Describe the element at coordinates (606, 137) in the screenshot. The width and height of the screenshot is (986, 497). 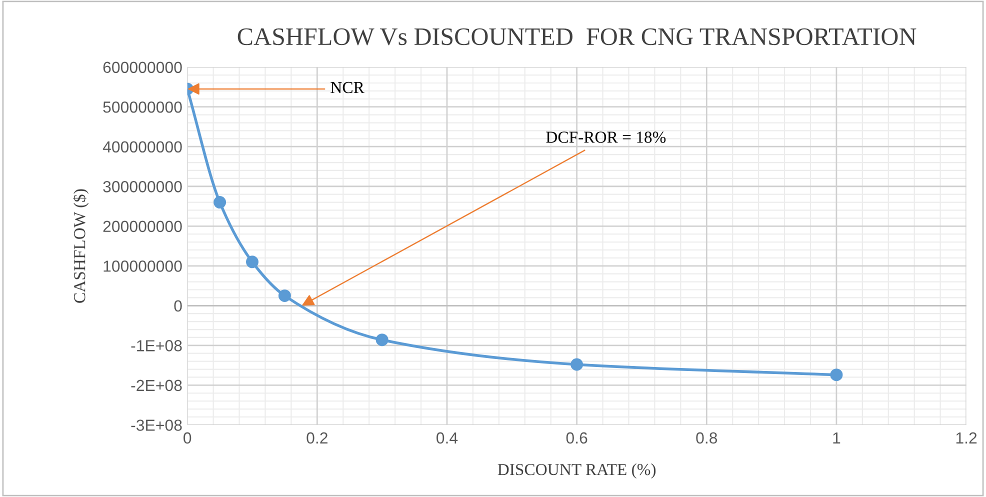
I see `annotation: DCF-ROR = 18%` at that location.